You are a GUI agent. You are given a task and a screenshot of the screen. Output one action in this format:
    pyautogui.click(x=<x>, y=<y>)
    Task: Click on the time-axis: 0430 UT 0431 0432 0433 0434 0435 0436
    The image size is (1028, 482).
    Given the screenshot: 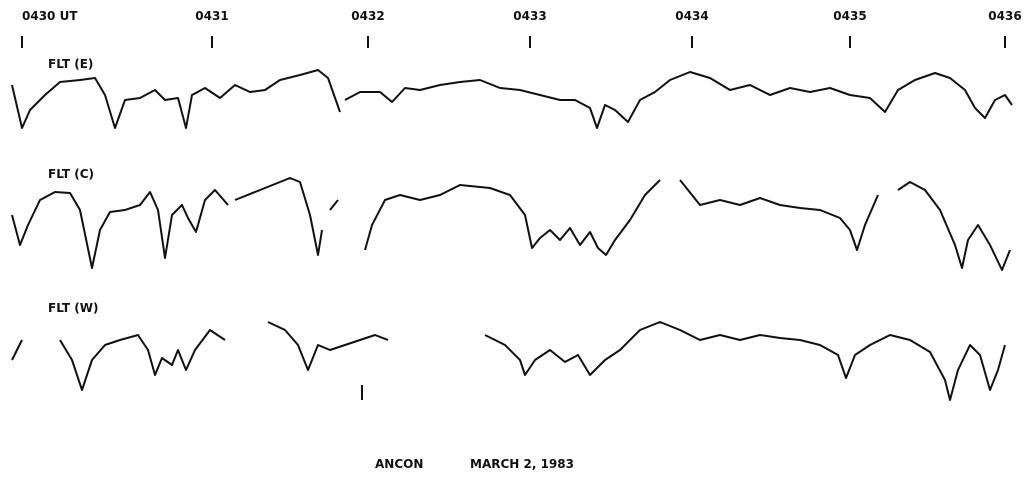 What is the action you would take?
    pyautogui.click(x=521, y=28)
    